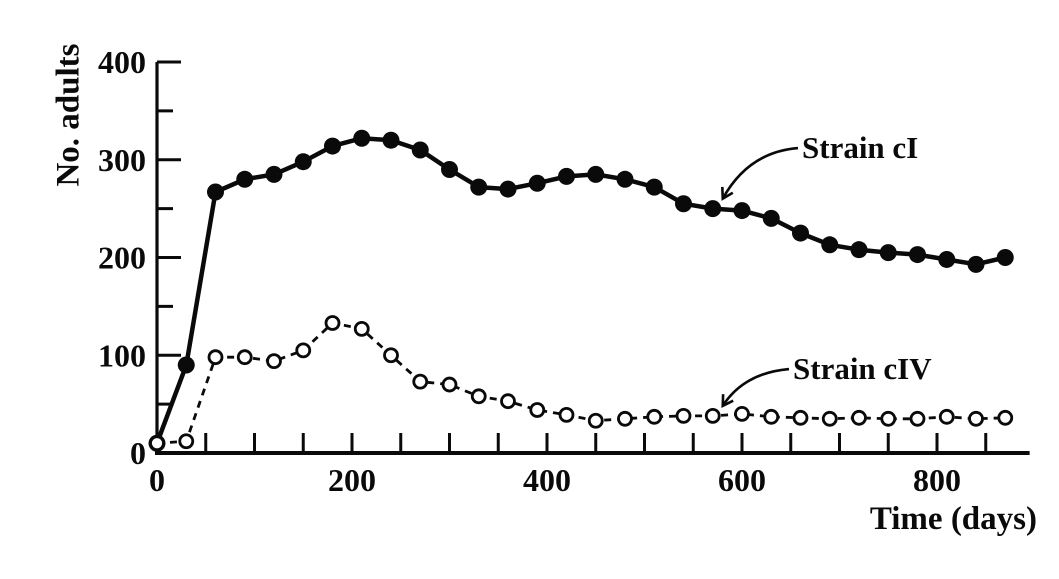 The image size is (1059, 579). I want to click on y-tick-label: 200, so click(122, 258).